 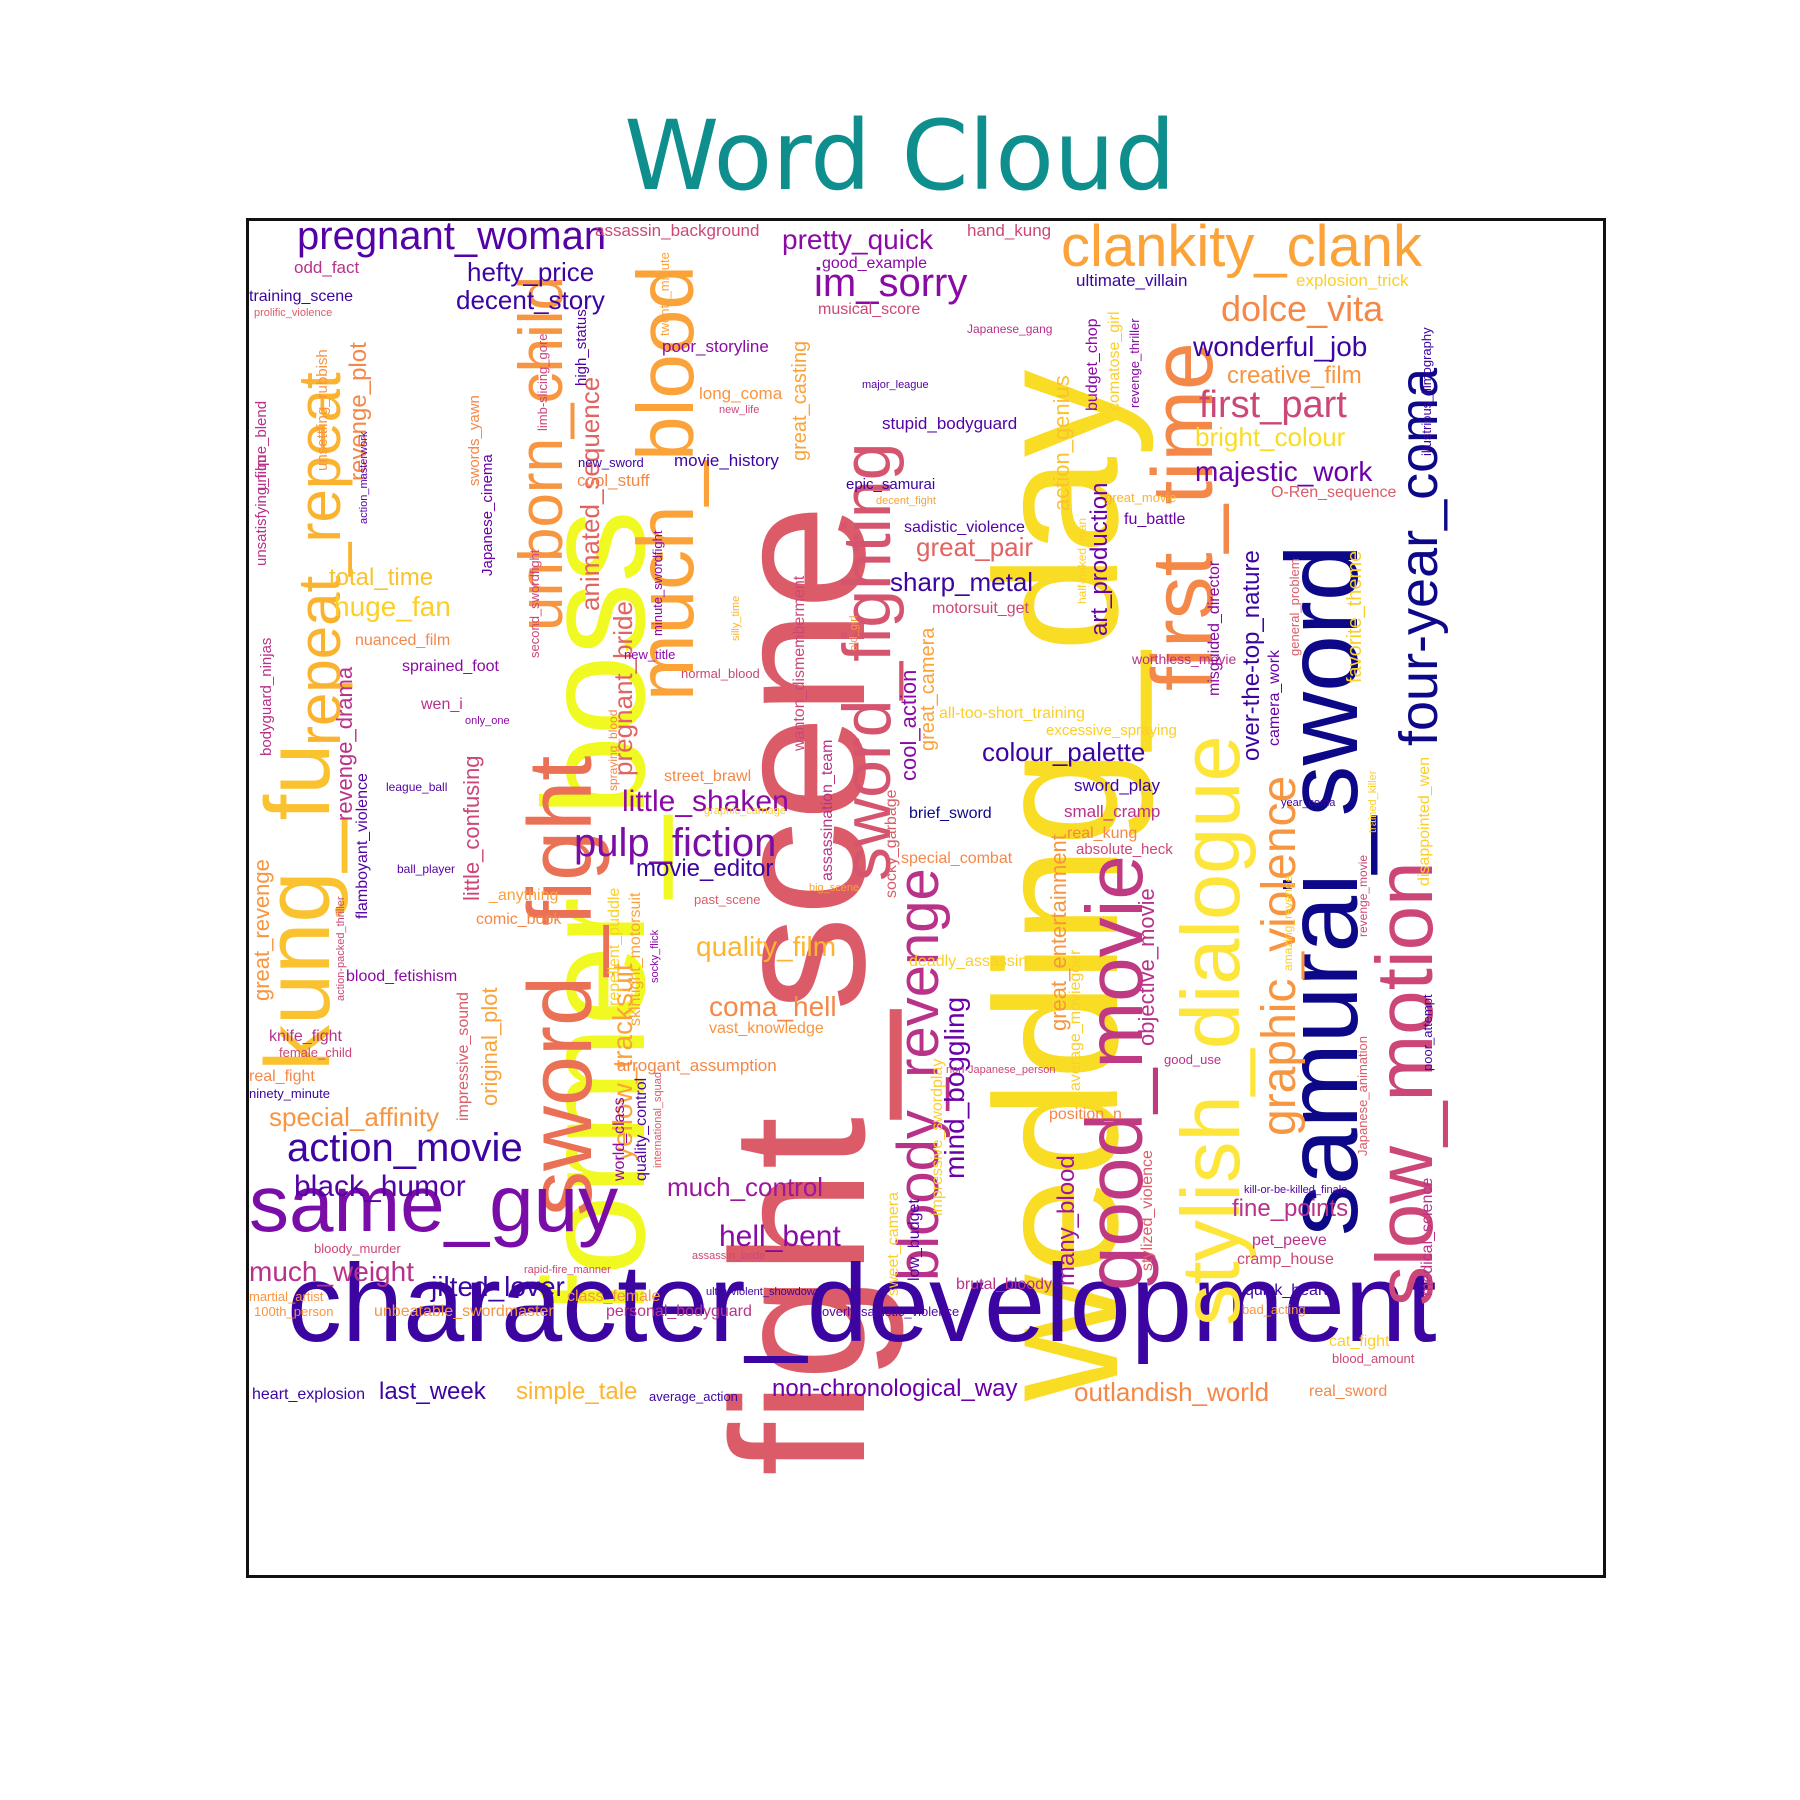 What do you see at coordinates (968, 961) in the screenshot?
I see `word-deadly-assassin: deadly_assassin` at bounding box center [968, 961].